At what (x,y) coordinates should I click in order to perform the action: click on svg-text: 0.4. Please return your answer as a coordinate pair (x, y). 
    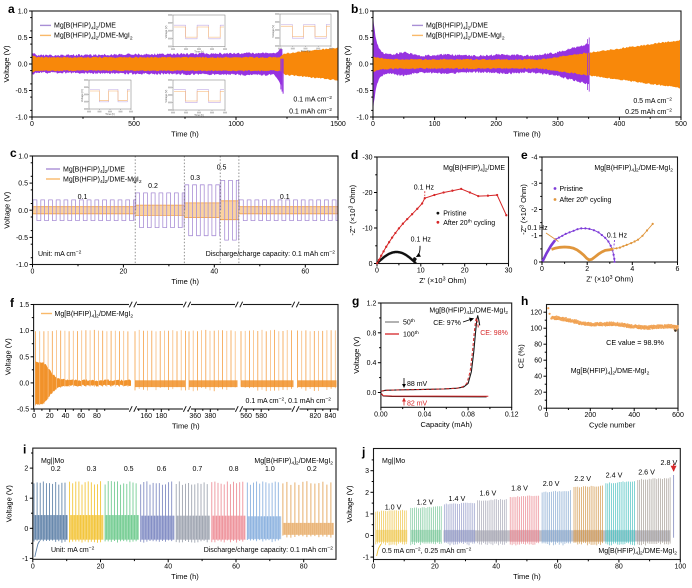
    Looking at the image, I should click on (372, 363).